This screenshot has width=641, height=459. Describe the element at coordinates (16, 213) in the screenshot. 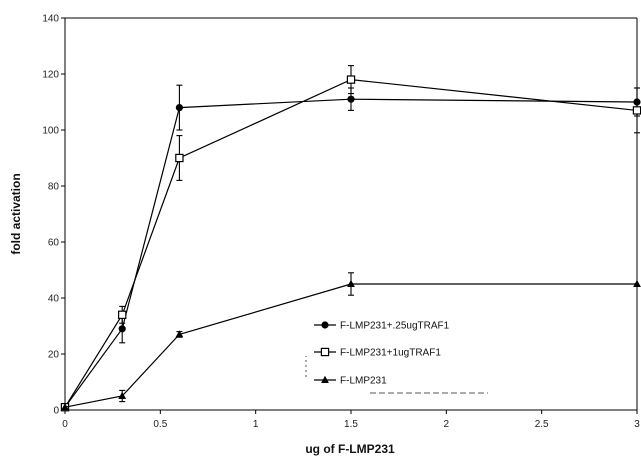

I see `y-axis-title: fold activation` at that location.